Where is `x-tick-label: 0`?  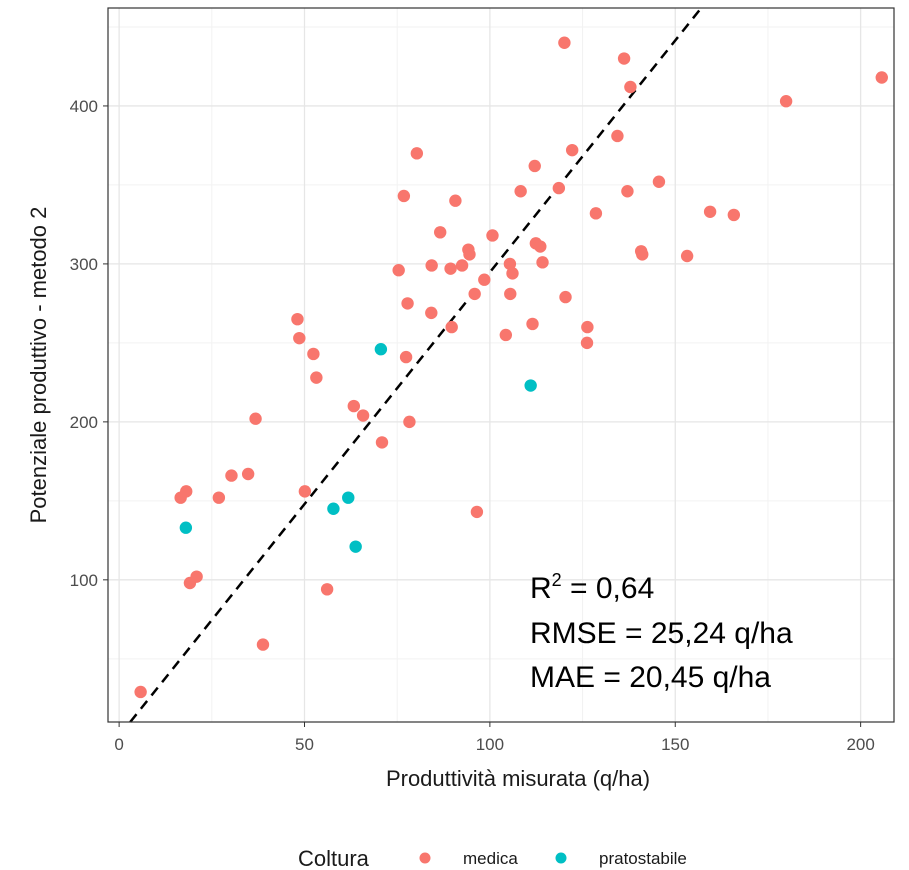
x-tick-label: 0 is located at coordinates (118, 744).